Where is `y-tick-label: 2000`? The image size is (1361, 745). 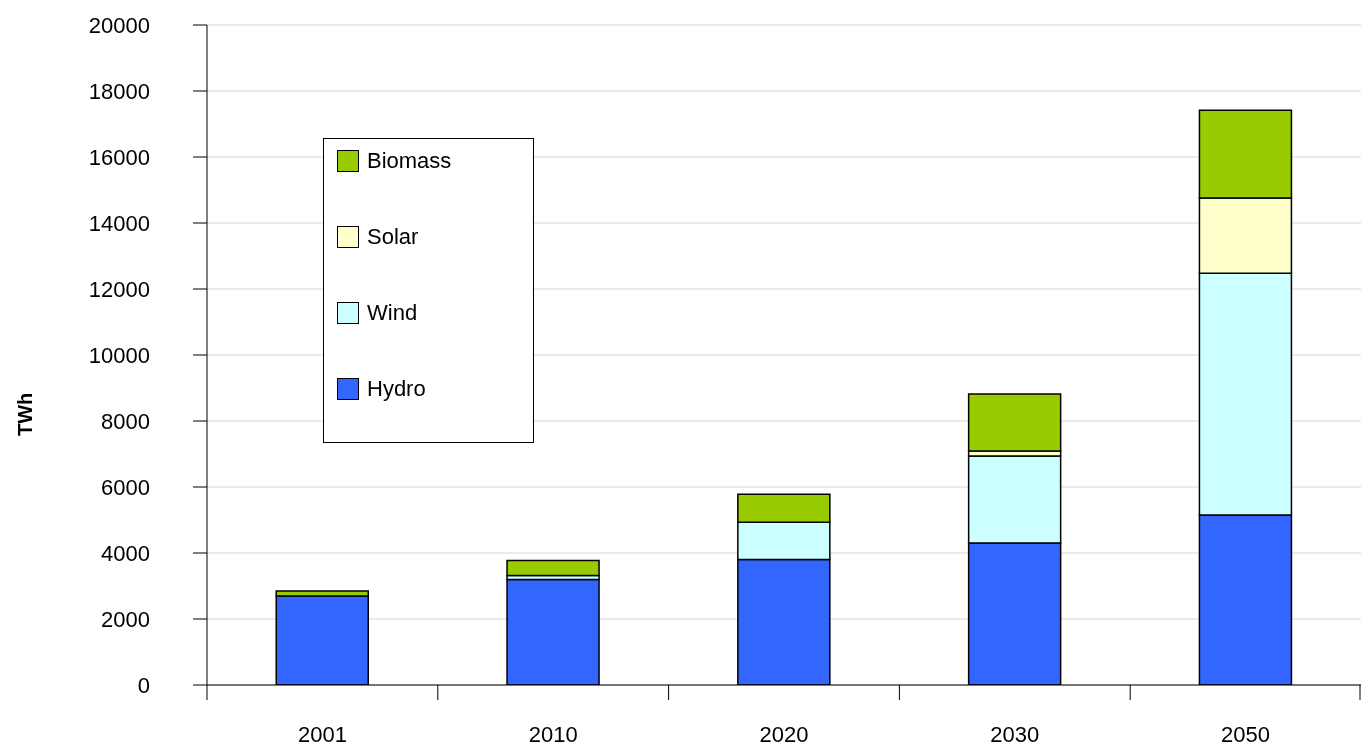 y-tick-label: 2000 is located at coordinates (125, 619).